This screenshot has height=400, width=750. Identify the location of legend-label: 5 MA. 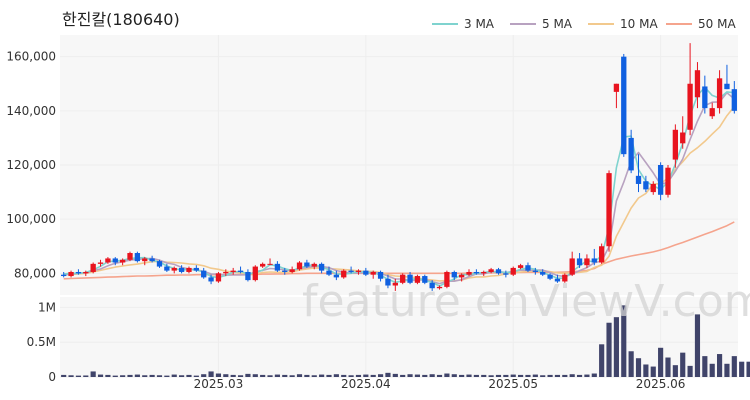
(557, 24).